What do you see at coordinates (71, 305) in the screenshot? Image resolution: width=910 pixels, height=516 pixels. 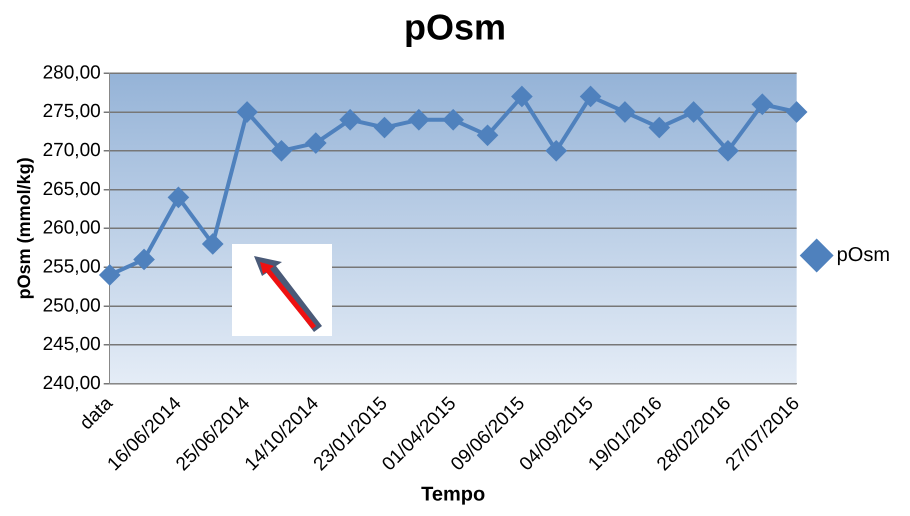 I see `y-tick-label: 250,00` at bounding box center [71, 305].